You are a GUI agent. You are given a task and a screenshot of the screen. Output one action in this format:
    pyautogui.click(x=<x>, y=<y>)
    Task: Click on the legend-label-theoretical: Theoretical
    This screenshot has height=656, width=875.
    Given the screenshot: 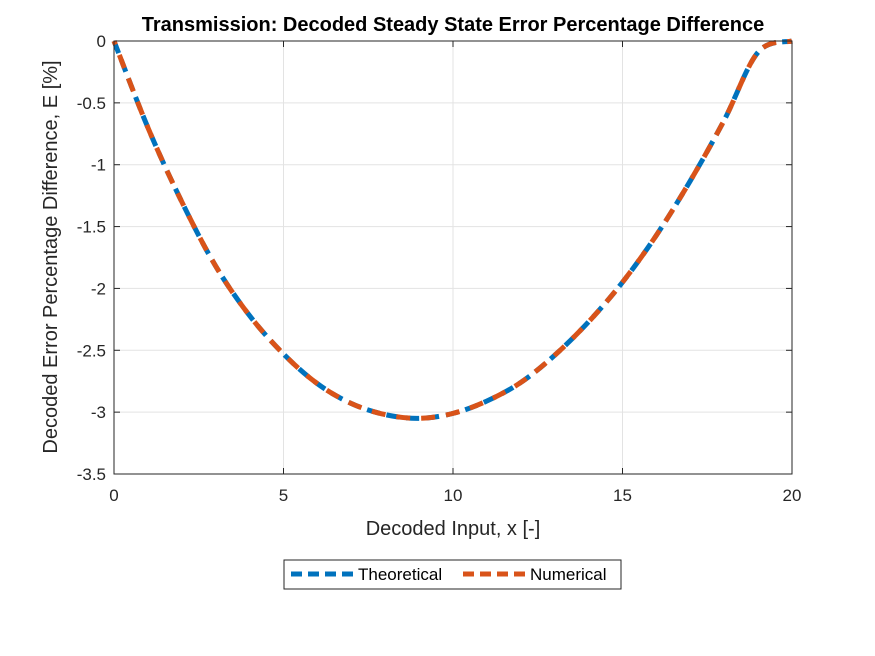 What is the action you would take?
    pyautogui.click(x=400, y=574)
    